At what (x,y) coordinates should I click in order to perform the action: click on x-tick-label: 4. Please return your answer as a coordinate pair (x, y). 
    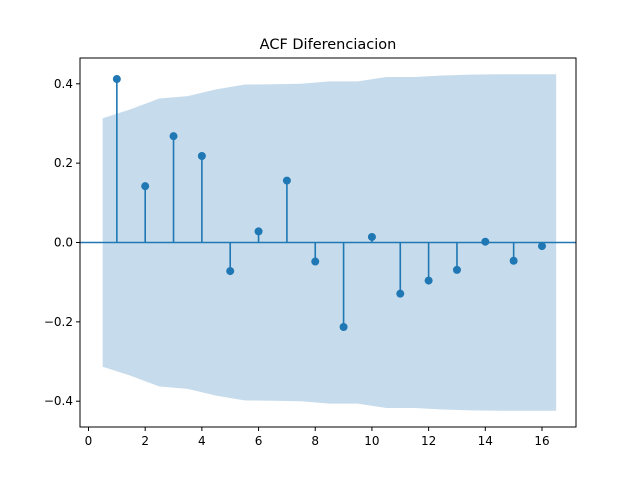
    Looking at the image, I should click on (202, 441).